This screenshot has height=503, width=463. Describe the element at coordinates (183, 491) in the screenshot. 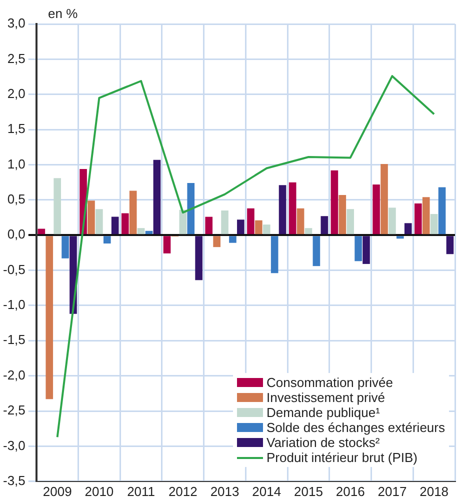

I see `x-tick-label: 2012` at that location.